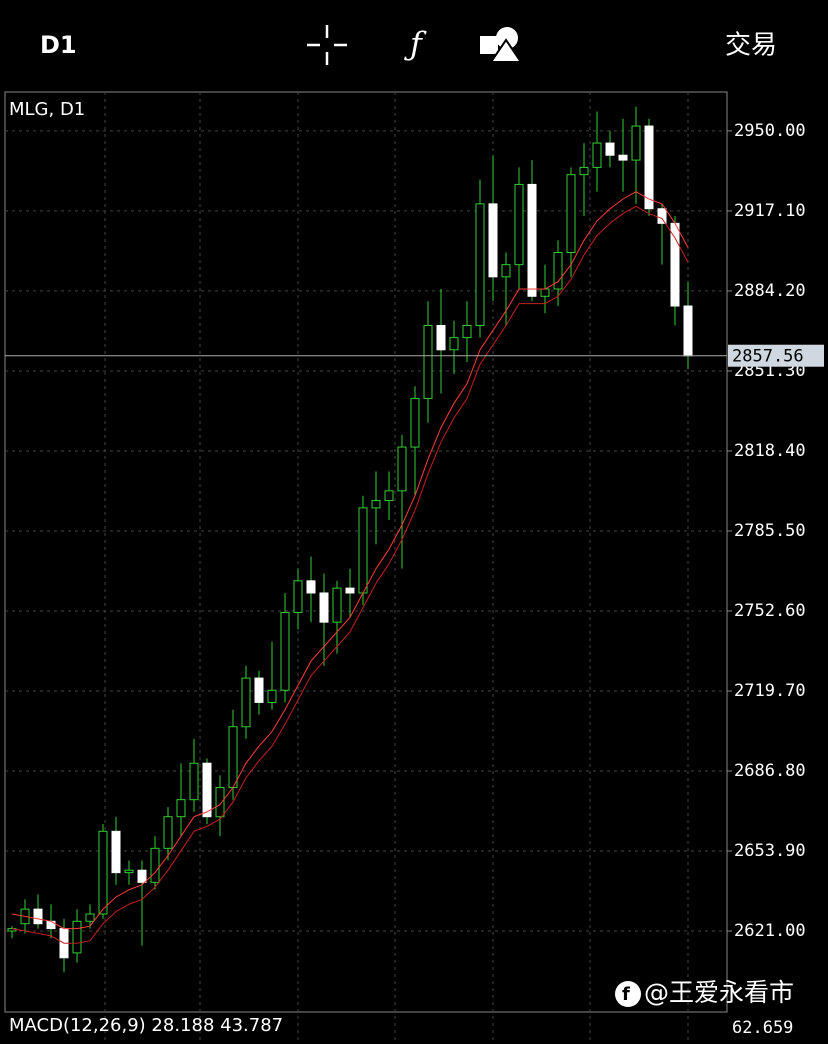 The width and height of the screenshot is (828, 1044). I want to click on watermark-logo: f, so click(628, 994).